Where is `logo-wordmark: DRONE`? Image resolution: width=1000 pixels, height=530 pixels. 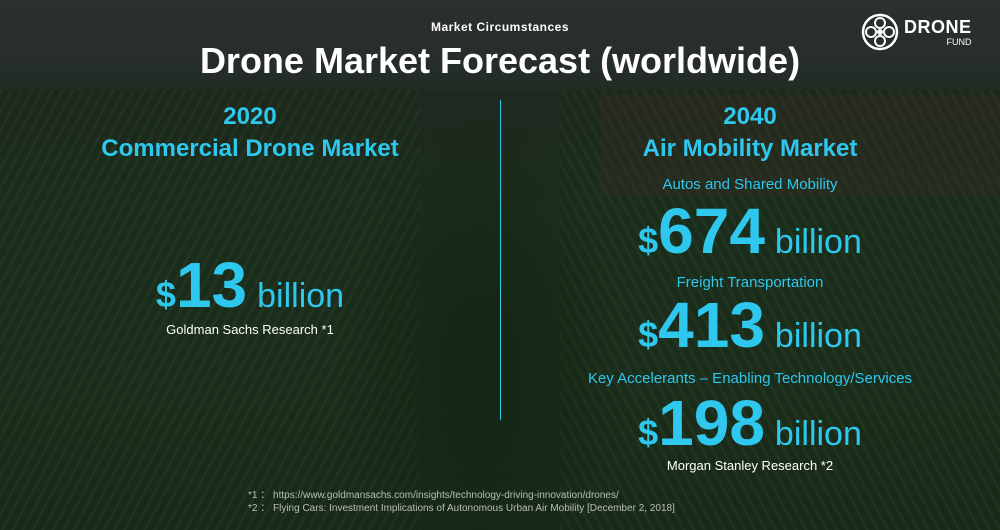
logo-wordmark: DRONE is located at coordinates (938, 26).